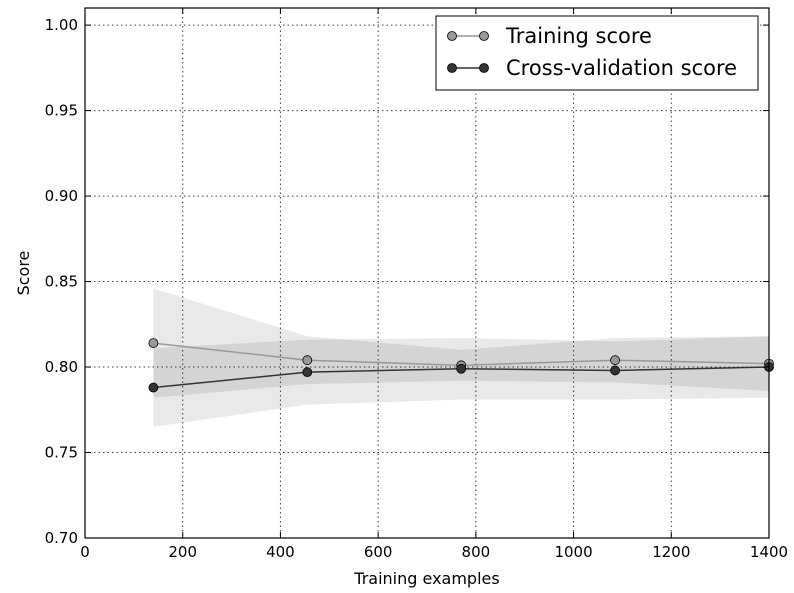  What do you see at coordinates (61, 538) in the screenshot?
I see `y-tick-label: 0.70` at bounding box center [61, 538].